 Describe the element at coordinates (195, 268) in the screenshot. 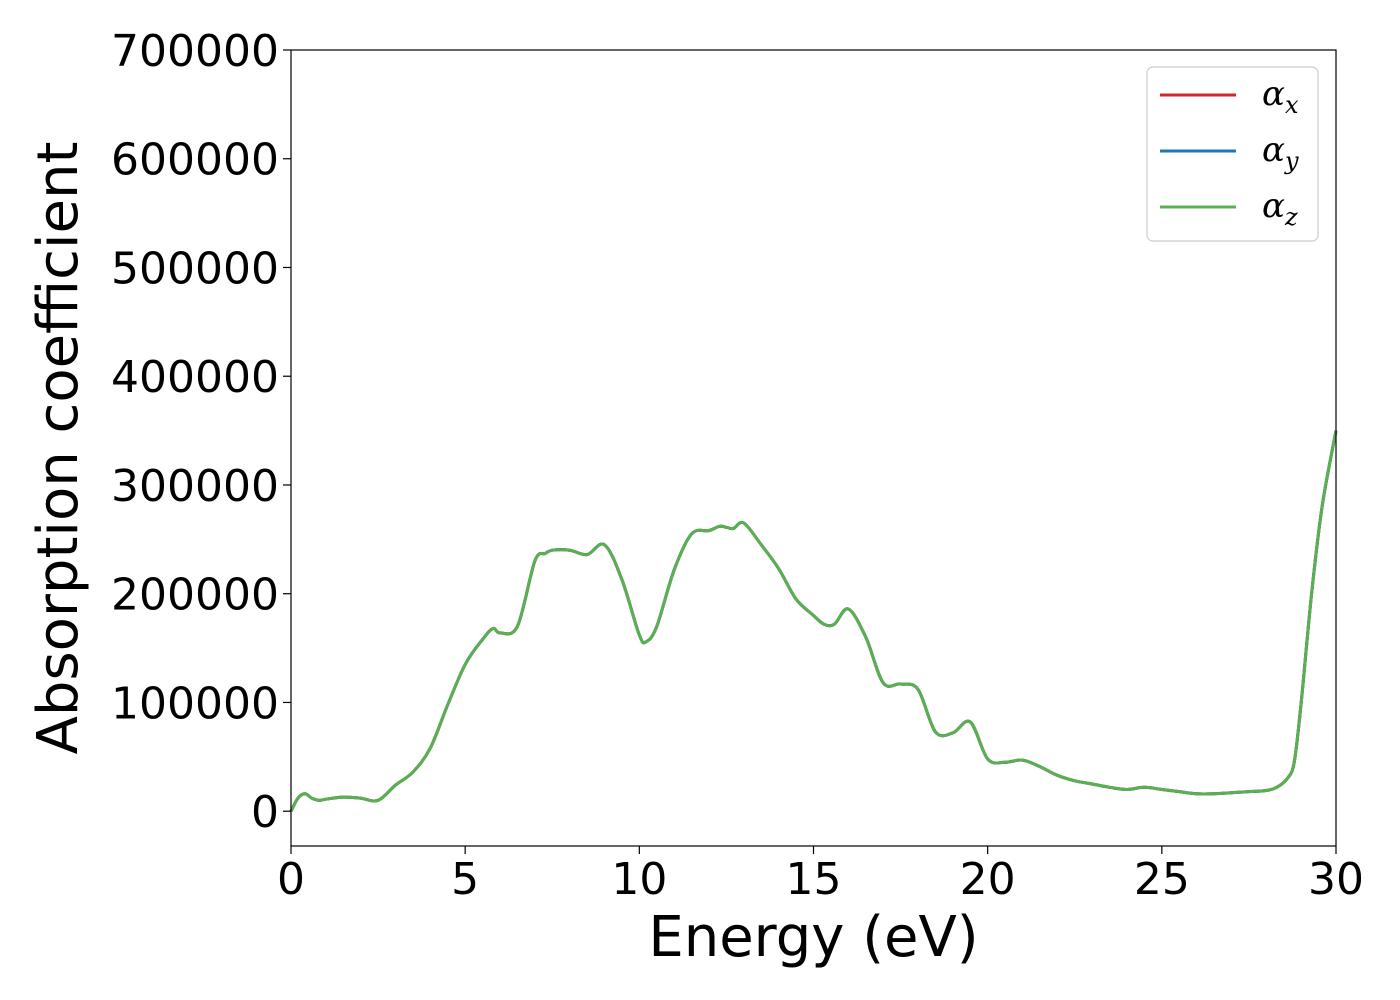

I see `y-tick-label: 500000` at that location.